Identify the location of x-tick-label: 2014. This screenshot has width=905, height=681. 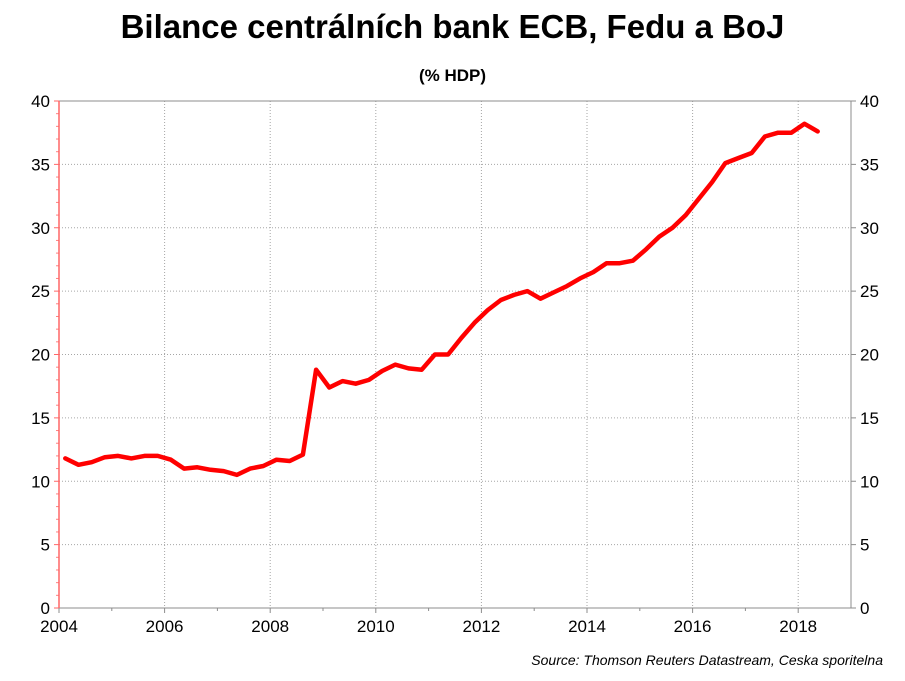
(587, 626).